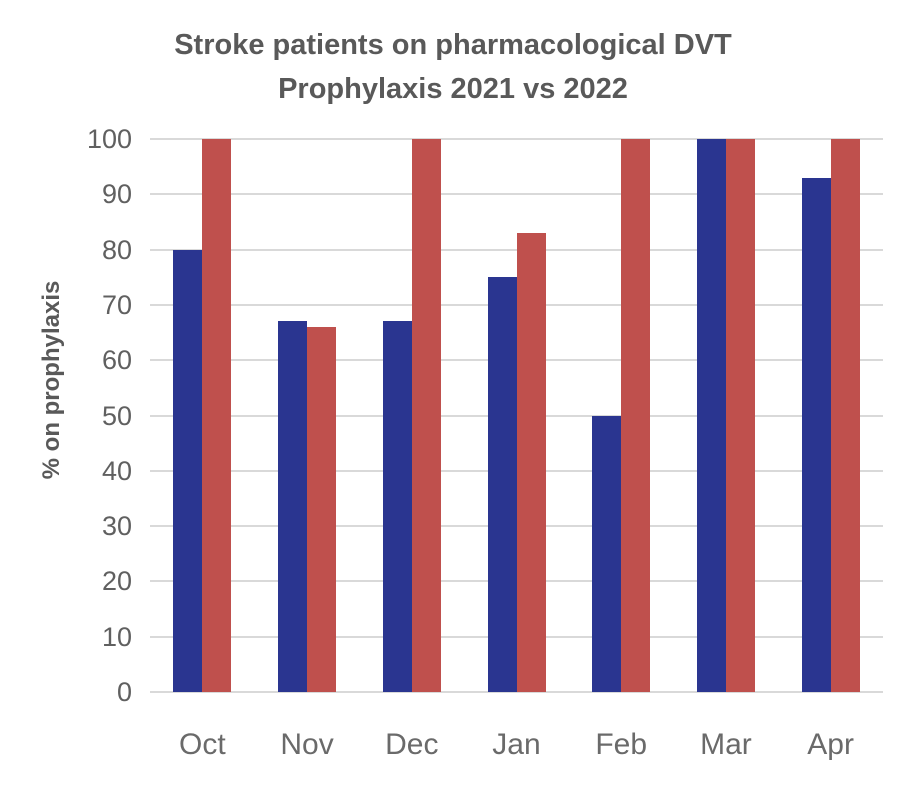 This screenshot has height=786, width=906. I want to click on bar-2021-apr, so click(816, 434).